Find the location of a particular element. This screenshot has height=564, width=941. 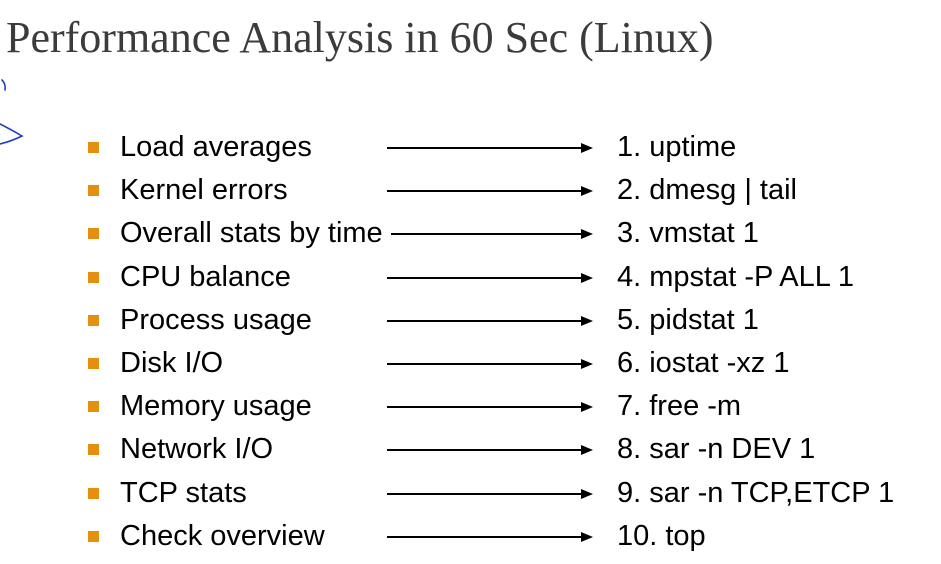

command-text: 1. uptime is located at coordinates (677, 147).